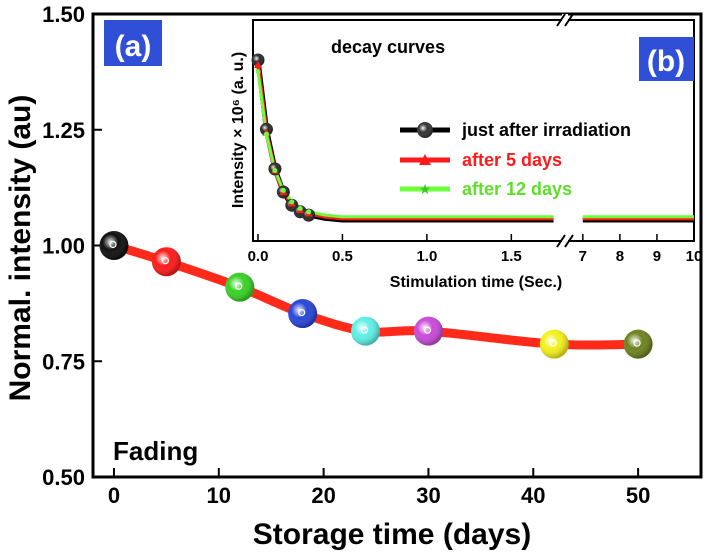 The width and height of the screenshot is (709, 555). Describe the element at coordinates (63, 477) in the screenshot. I see `main-y-tick-label: 0.50` at that location.